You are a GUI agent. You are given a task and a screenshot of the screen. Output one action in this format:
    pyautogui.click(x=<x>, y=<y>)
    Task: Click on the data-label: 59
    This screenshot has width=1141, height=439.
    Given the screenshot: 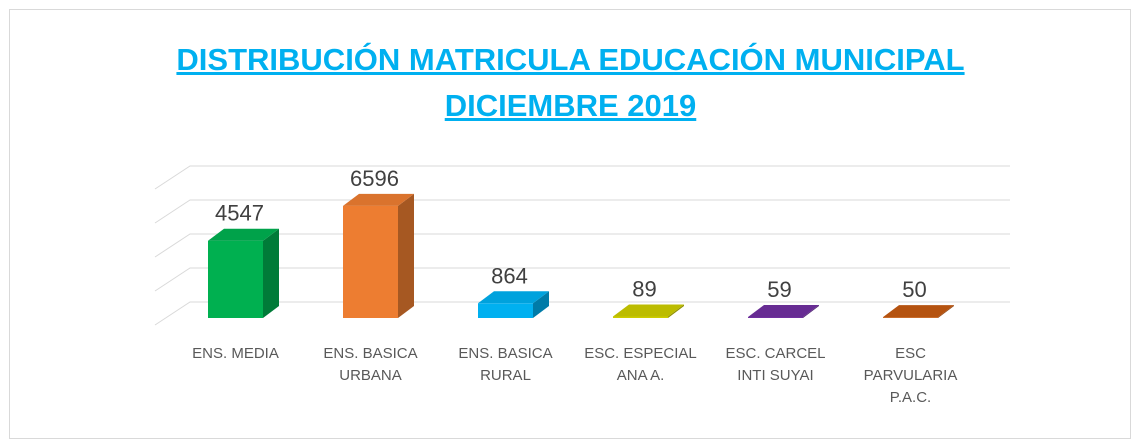 What is the action you would take?
    pyautogui.click(x=779, y=289)
    